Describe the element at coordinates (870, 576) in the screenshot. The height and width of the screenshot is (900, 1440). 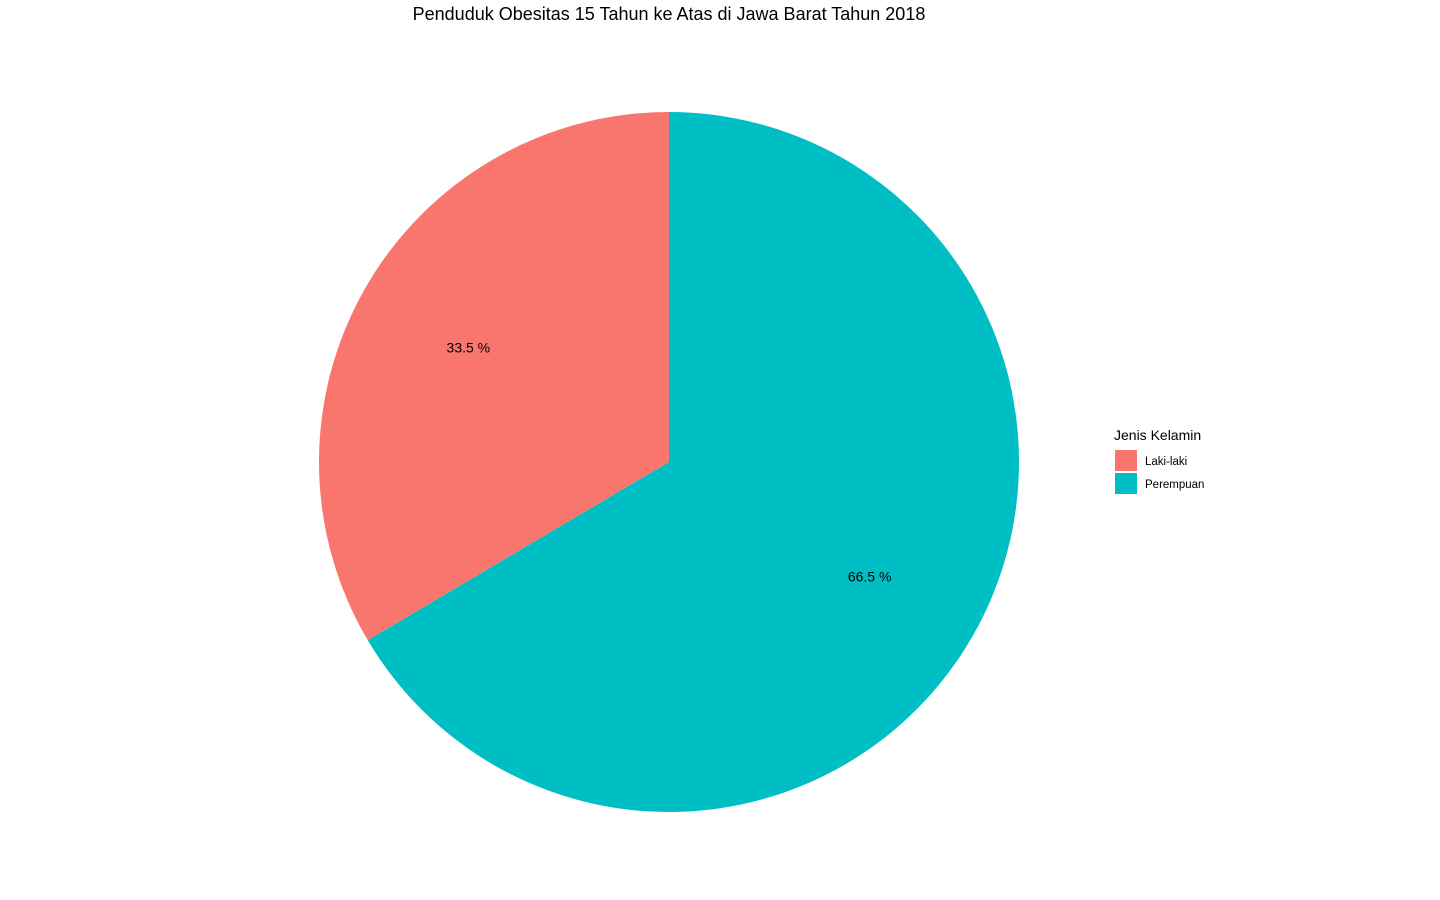
I see `pie-slice-label-perempuan: 66.5 %` at that location.